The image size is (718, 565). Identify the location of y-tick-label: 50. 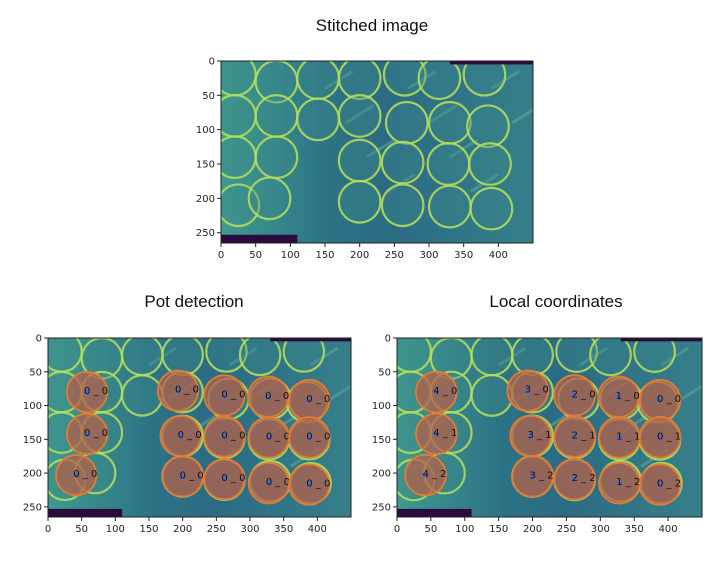
(208, 96).